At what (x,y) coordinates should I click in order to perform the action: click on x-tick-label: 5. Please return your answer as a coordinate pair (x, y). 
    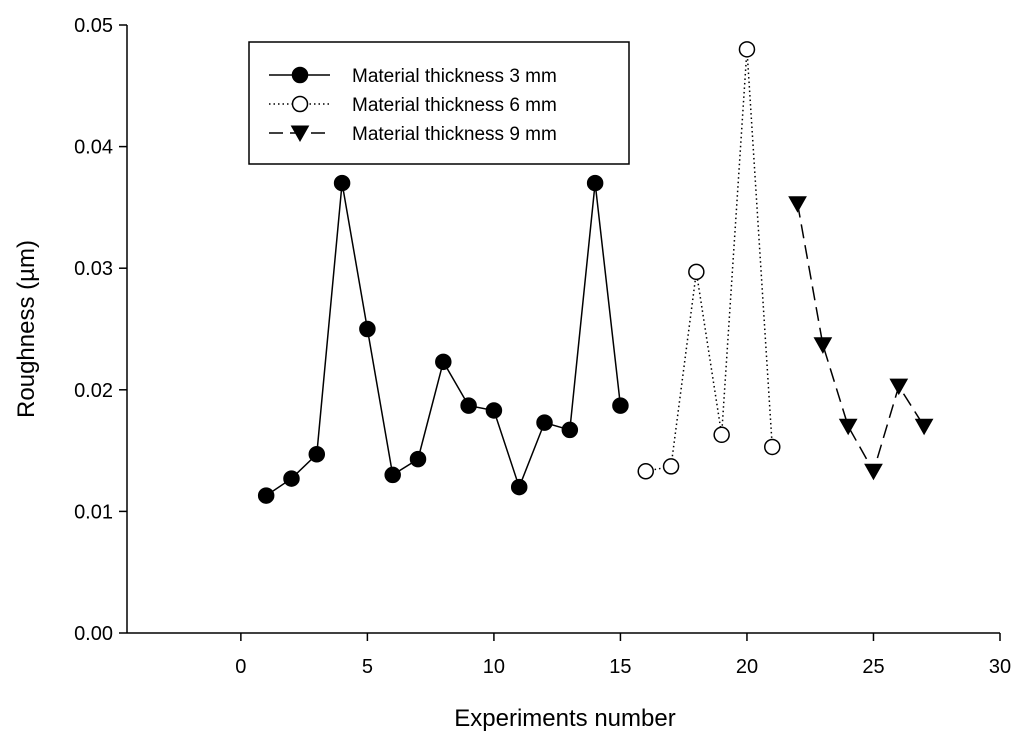
    Looking at the image, I should click on (367, 667).